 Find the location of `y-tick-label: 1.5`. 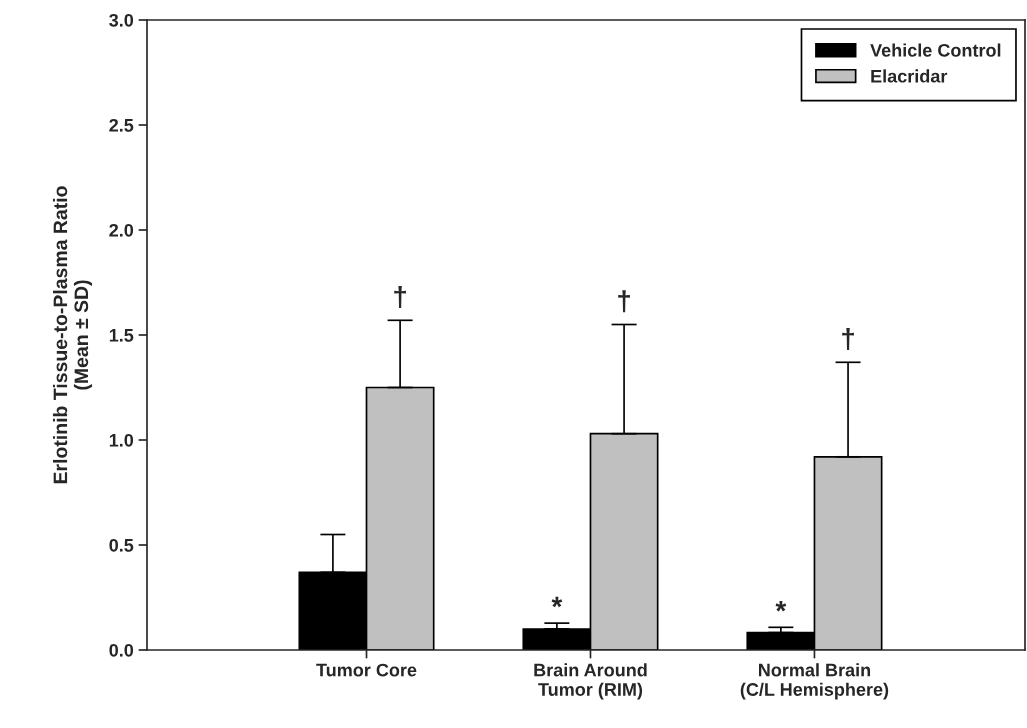

y-tick-label: 1.5 is located at coordinates (121, 335).